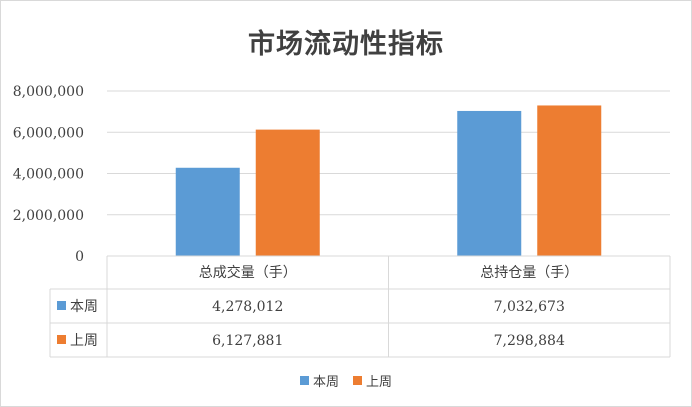 This screenshot has height=407, width=692. I want to click on y-tick-label: 4,000,000, so click(48, 175).